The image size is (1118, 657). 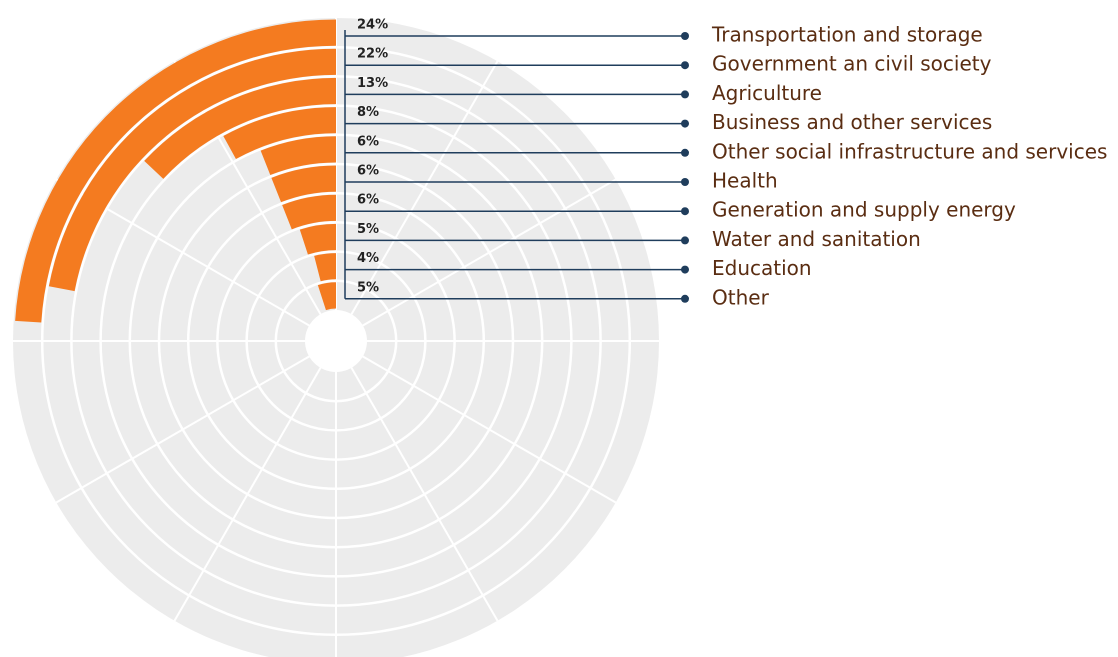 What do you see at coordinates (767, 93) in the screenshot?
I see `category-label: Agriculture` at bounding box center [767, 93].